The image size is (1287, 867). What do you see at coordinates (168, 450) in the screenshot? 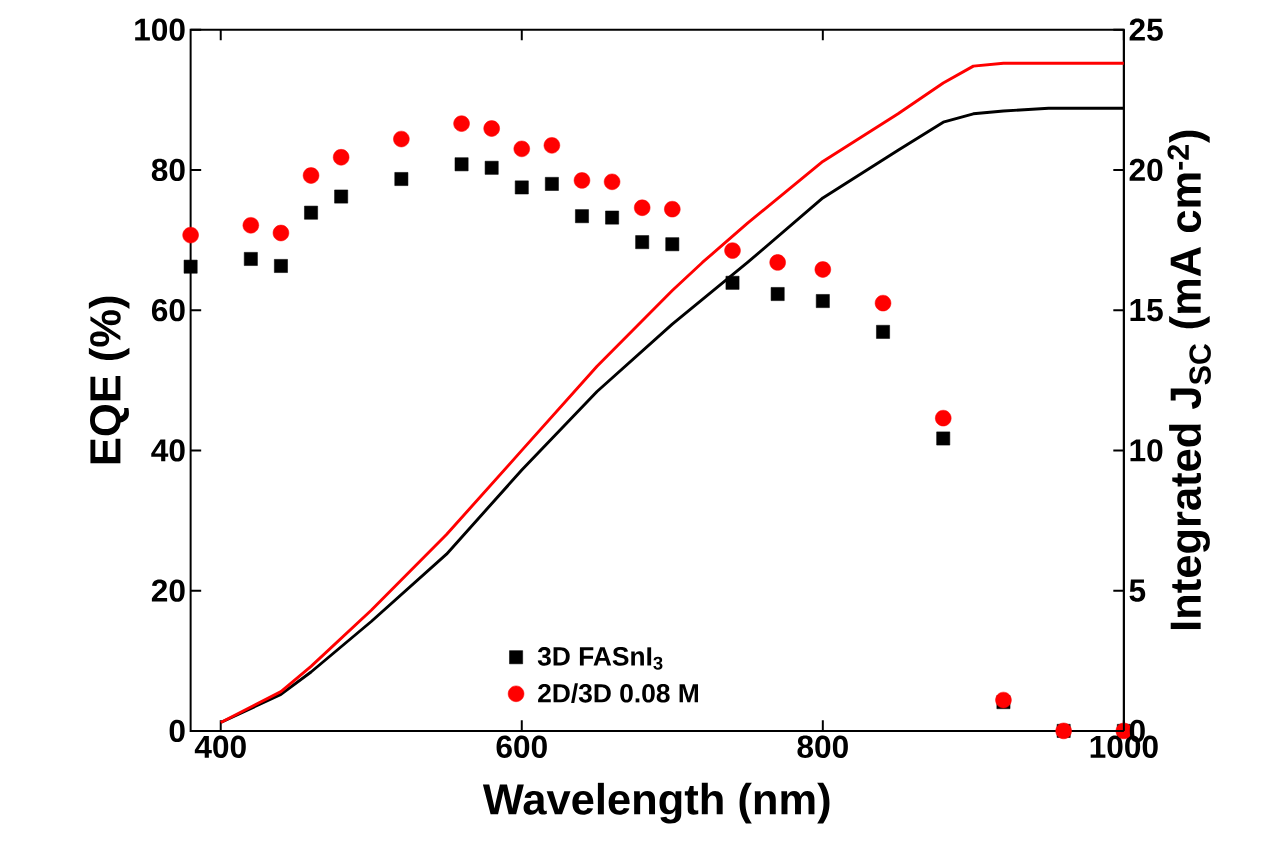
I see `y-tick-label: 40` at bounding box center [168, 450].